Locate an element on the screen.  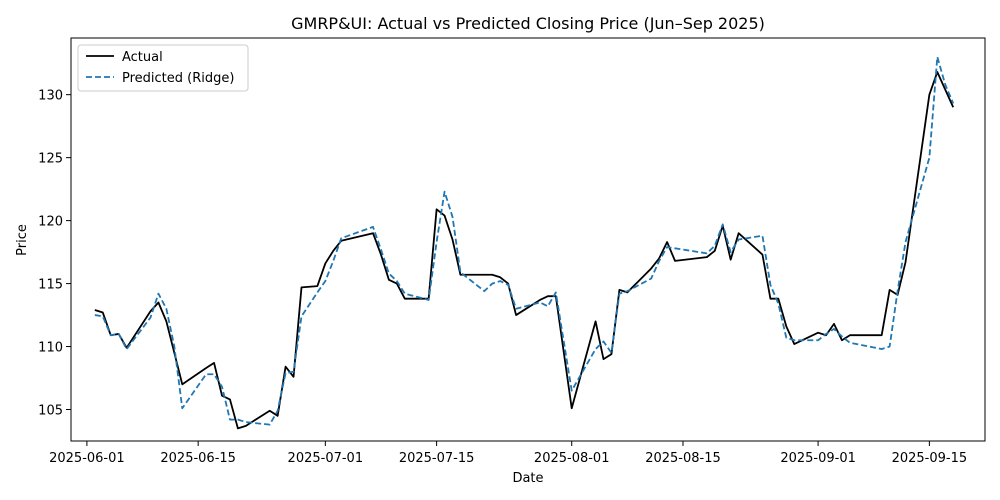
x-tick-label: 2025-07-15 is located at coordinates (437, 458).